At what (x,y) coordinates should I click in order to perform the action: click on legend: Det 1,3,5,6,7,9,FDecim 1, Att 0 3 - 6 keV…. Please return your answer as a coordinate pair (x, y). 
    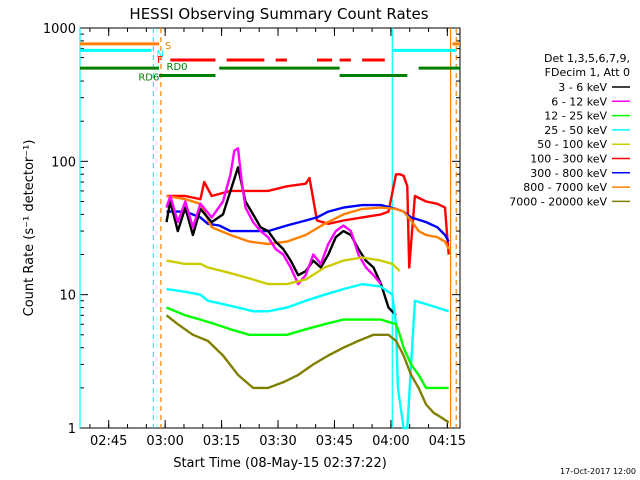
    Looking at the image, I should click on (569, 130).